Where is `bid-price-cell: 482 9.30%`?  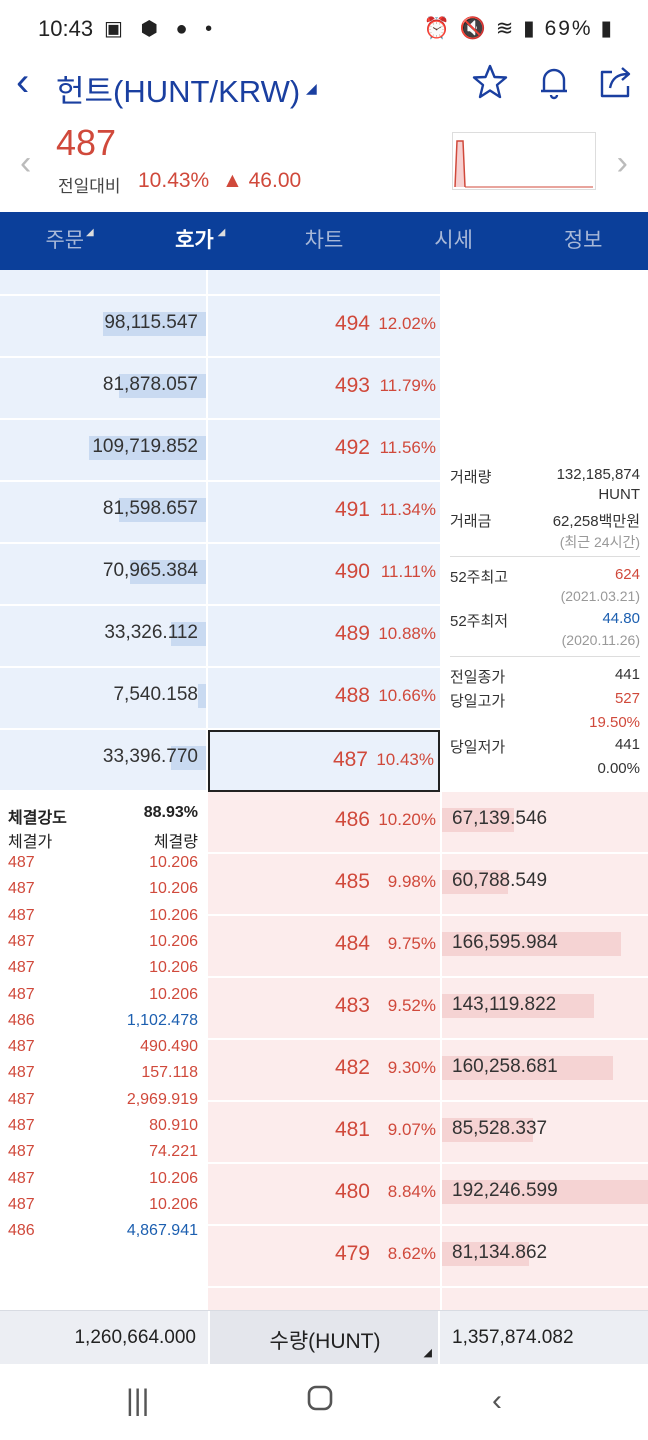
bid-price-cell: 482 9.30% is located at coordinates (324, 1070).